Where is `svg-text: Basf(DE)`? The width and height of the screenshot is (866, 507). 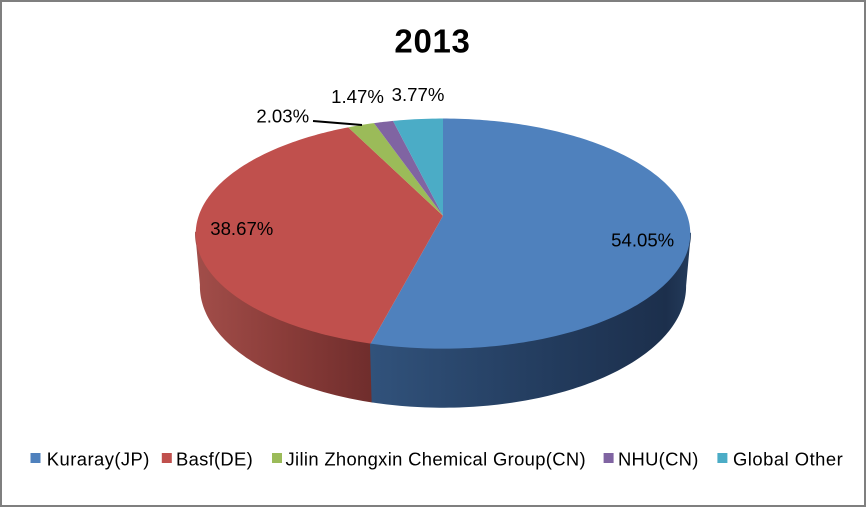 svg-text: Basf(DE) is located at coordinates (214, 459).